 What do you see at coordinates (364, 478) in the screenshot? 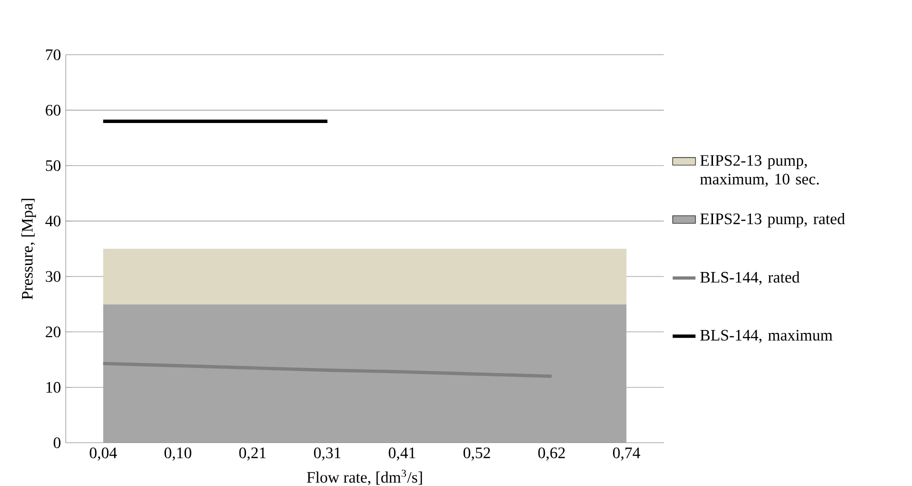
I see `x-axis-title: Flow rate, [dm$^{3}$/s]` at bounding box center [364, 478].